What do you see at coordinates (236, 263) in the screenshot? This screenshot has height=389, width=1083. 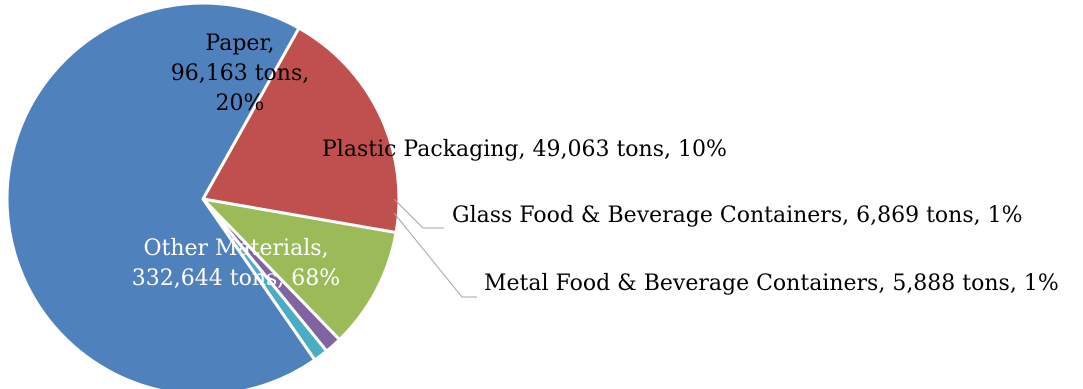 I see `data-label-other-materials: Other Materials, 332,644 tons, 68%` at bounding box center [236, 263].